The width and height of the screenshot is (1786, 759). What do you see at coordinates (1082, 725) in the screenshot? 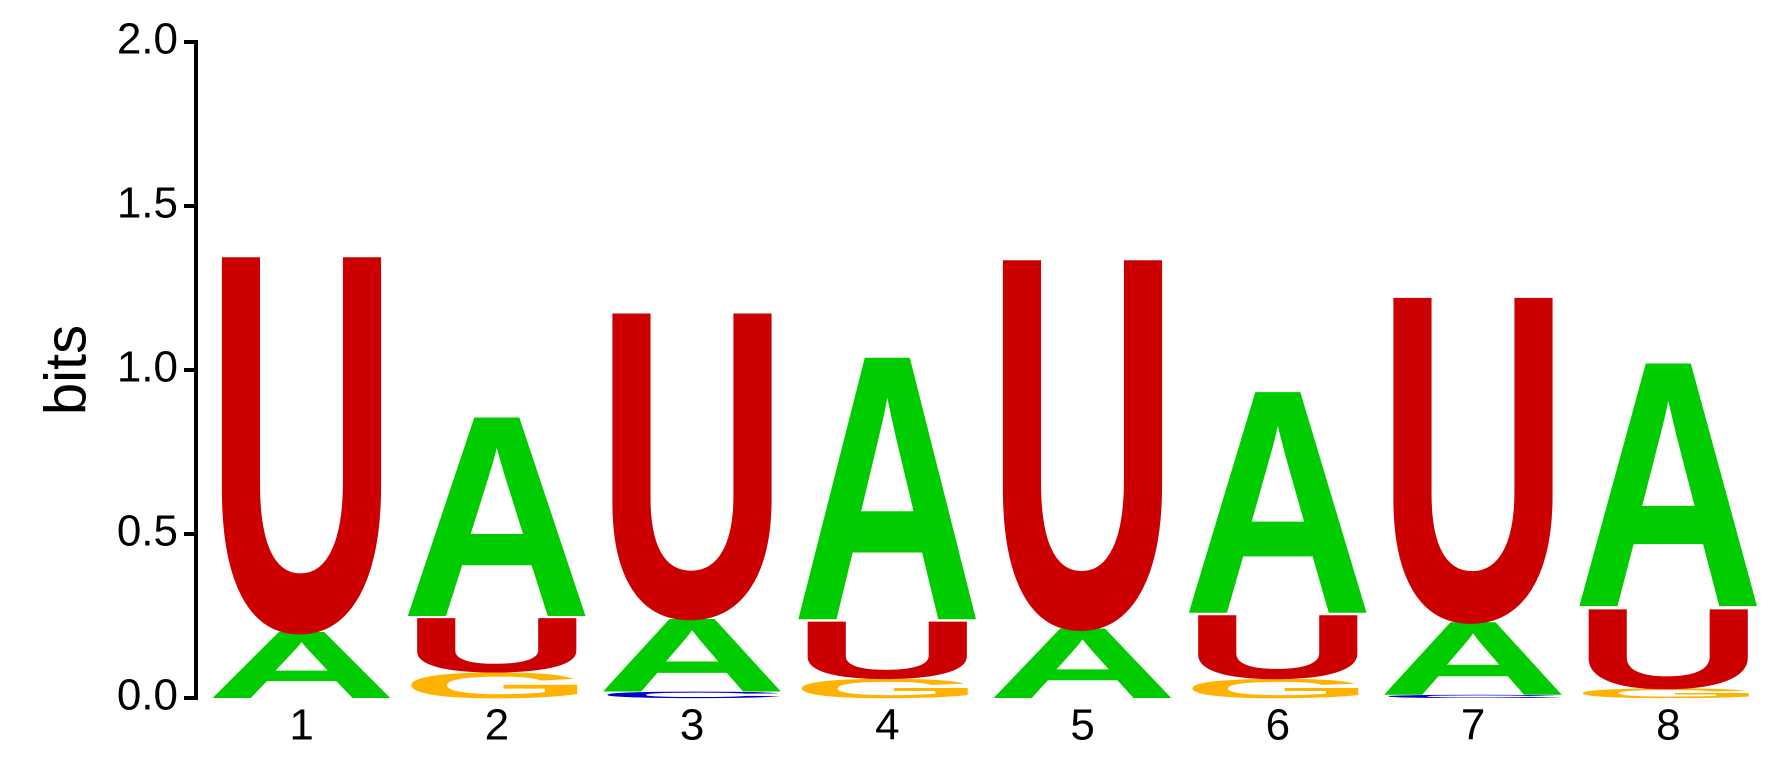
I see `x-tick-label: 5` at bounding box center [1082, 725].